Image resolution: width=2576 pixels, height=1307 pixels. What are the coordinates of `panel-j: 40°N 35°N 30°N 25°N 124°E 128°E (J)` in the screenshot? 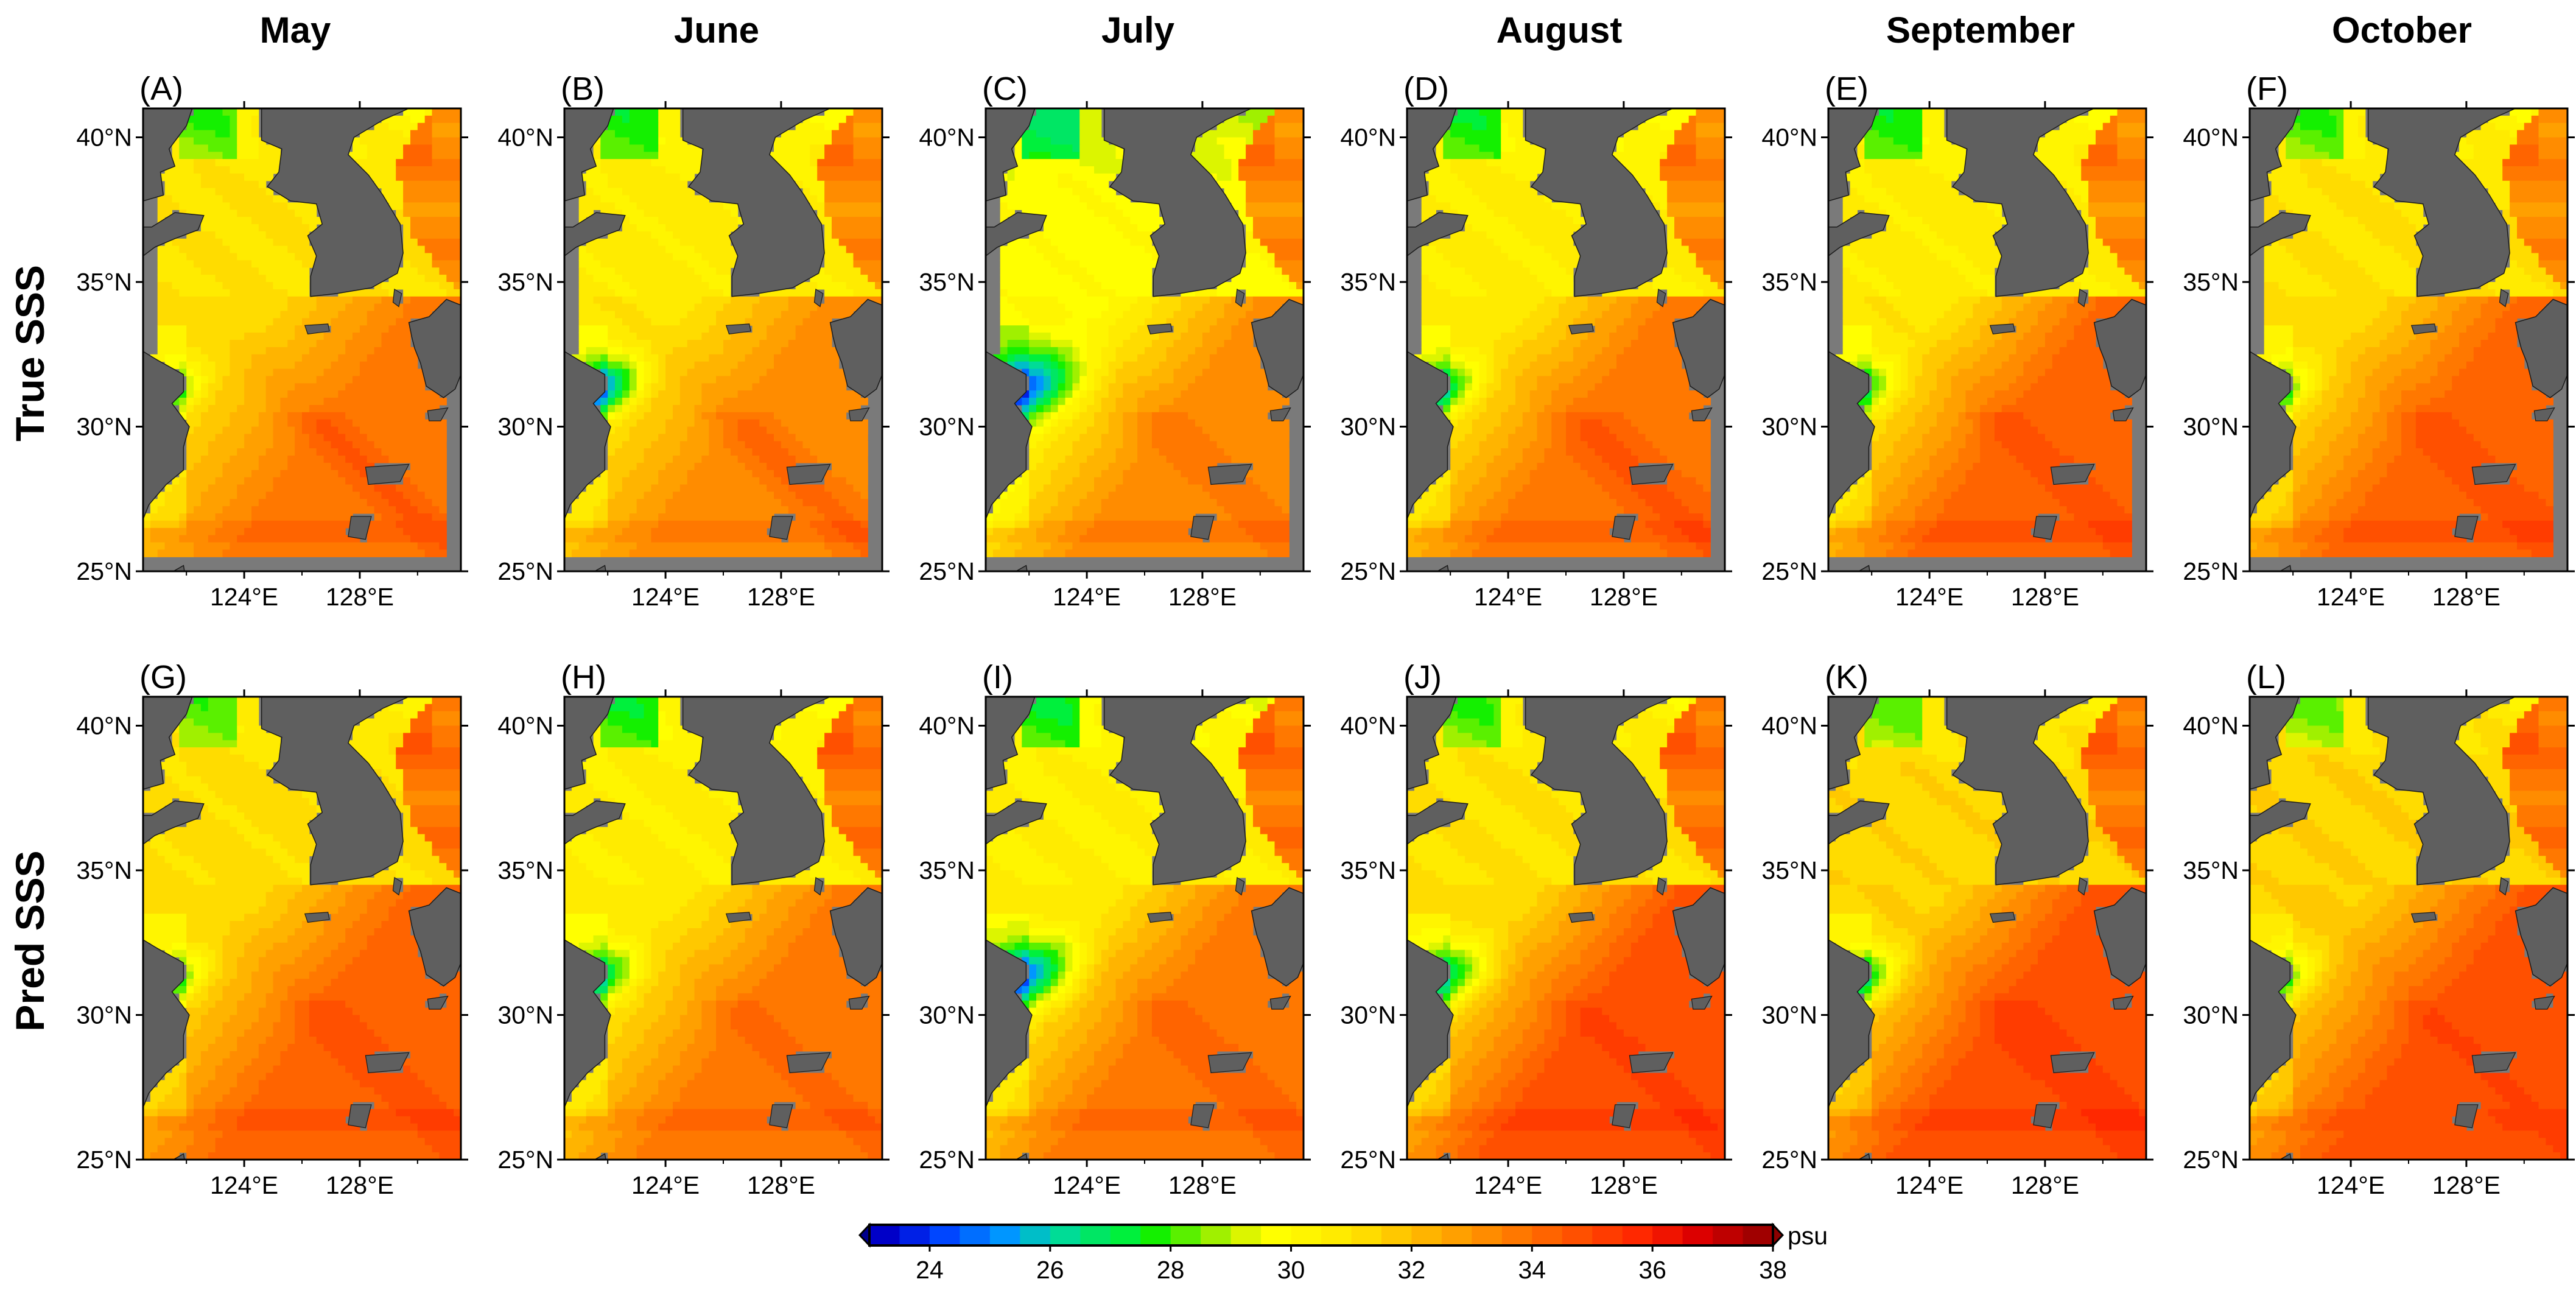 It's located at (1536, 929).